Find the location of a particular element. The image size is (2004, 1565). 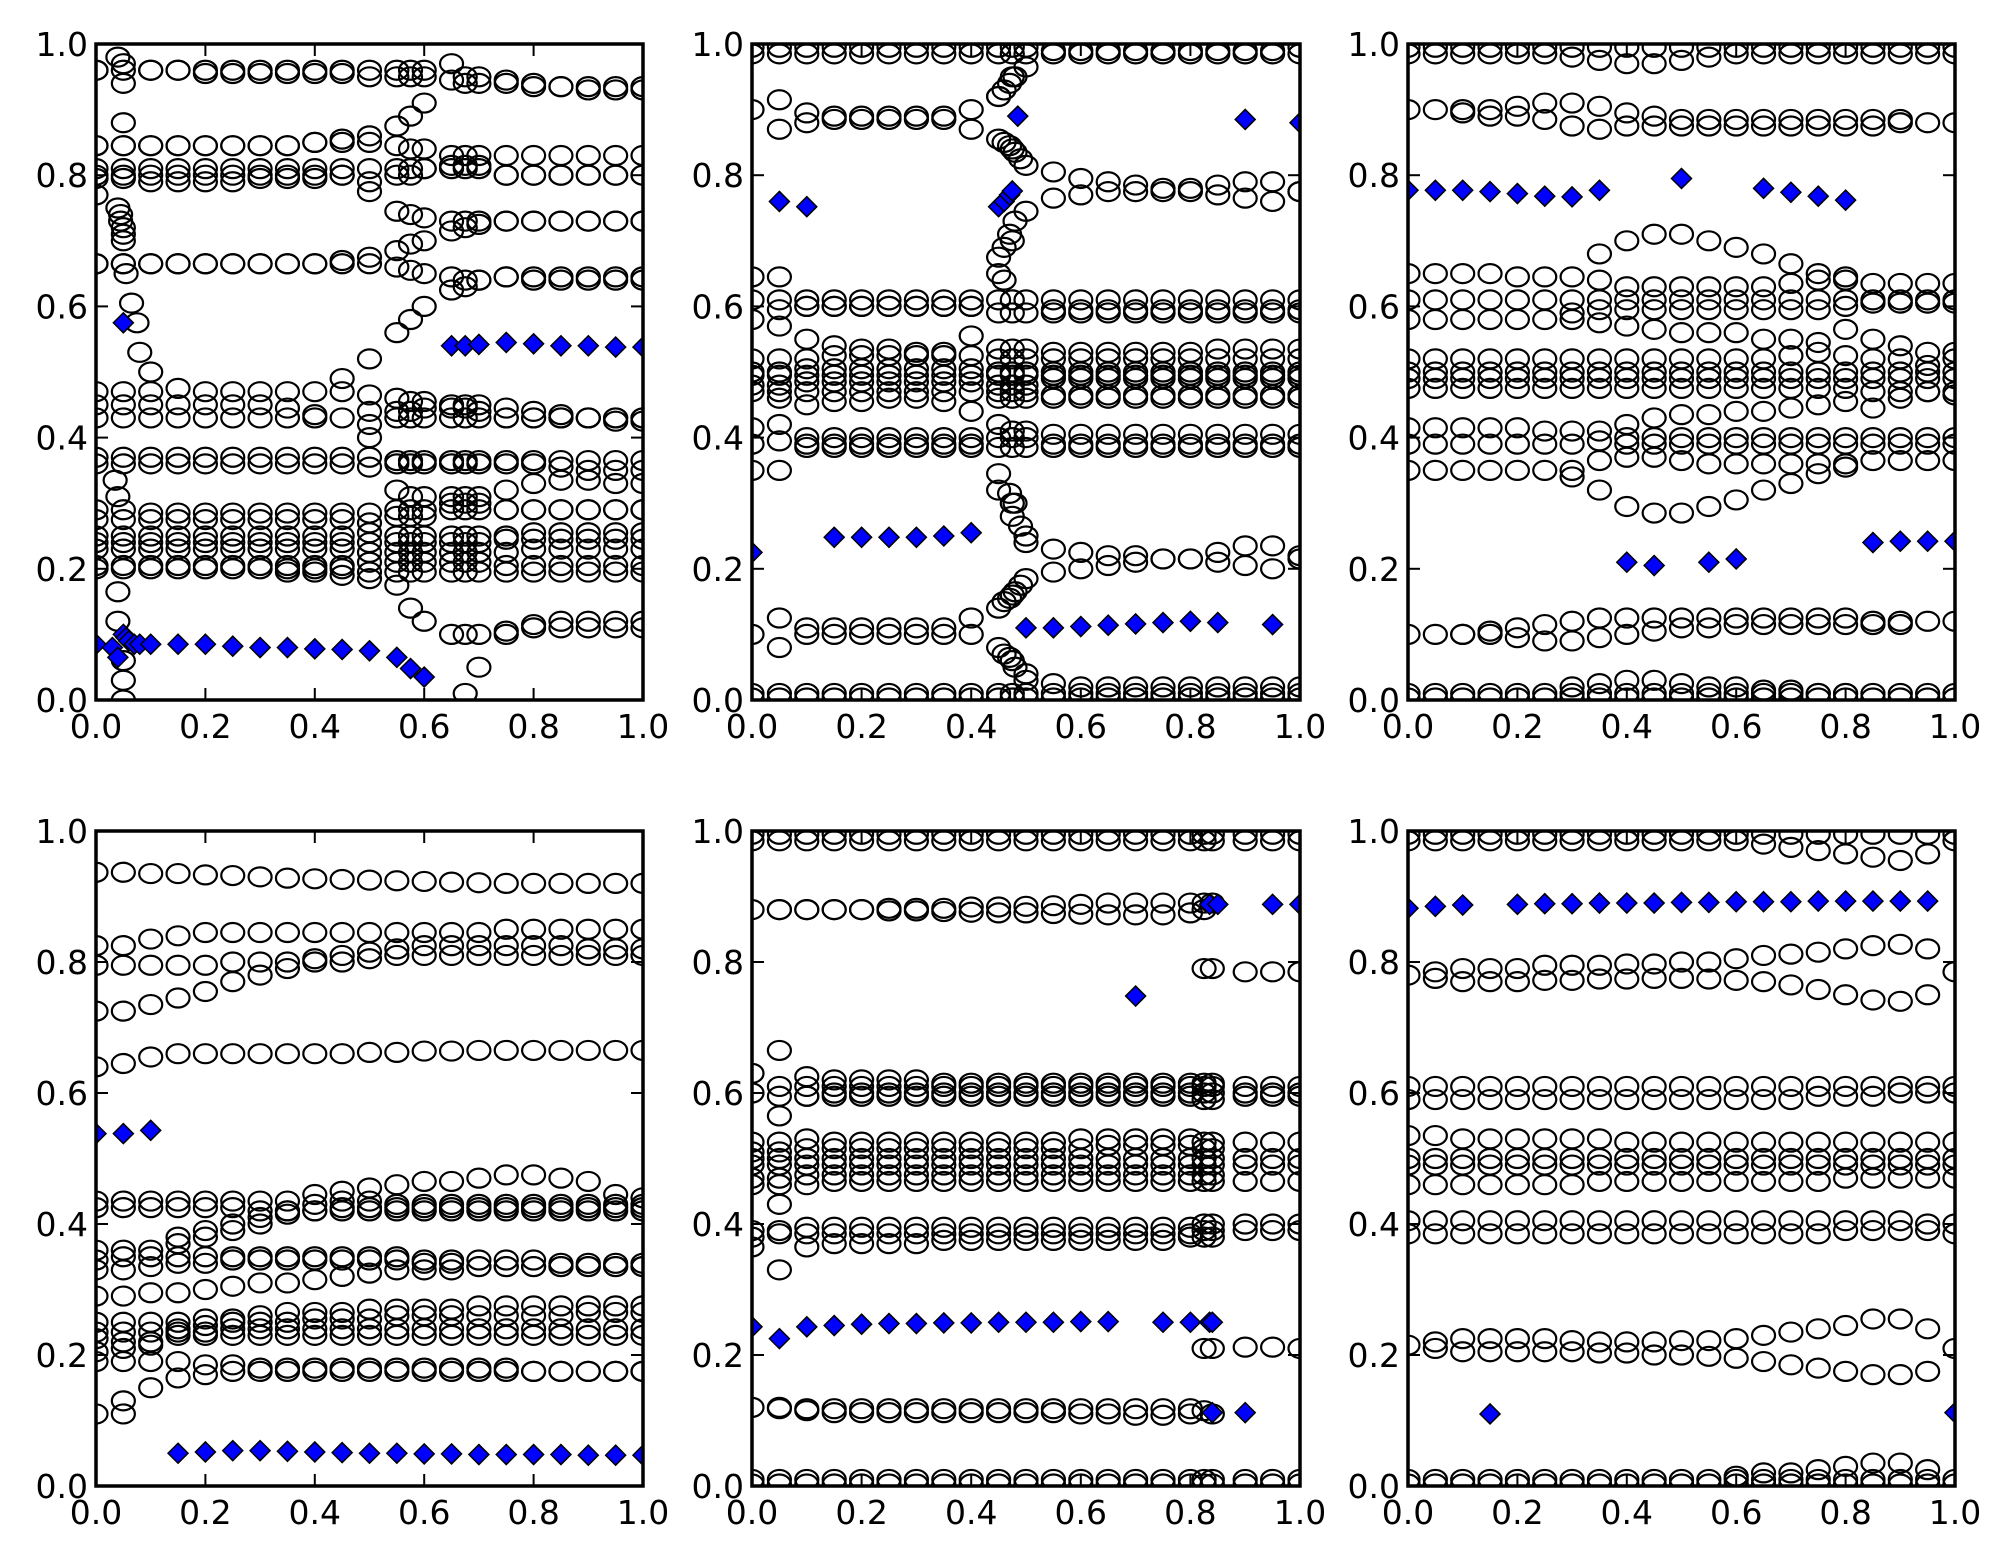

x-tick-label: 0.2 is located at coordinates (861, 726).